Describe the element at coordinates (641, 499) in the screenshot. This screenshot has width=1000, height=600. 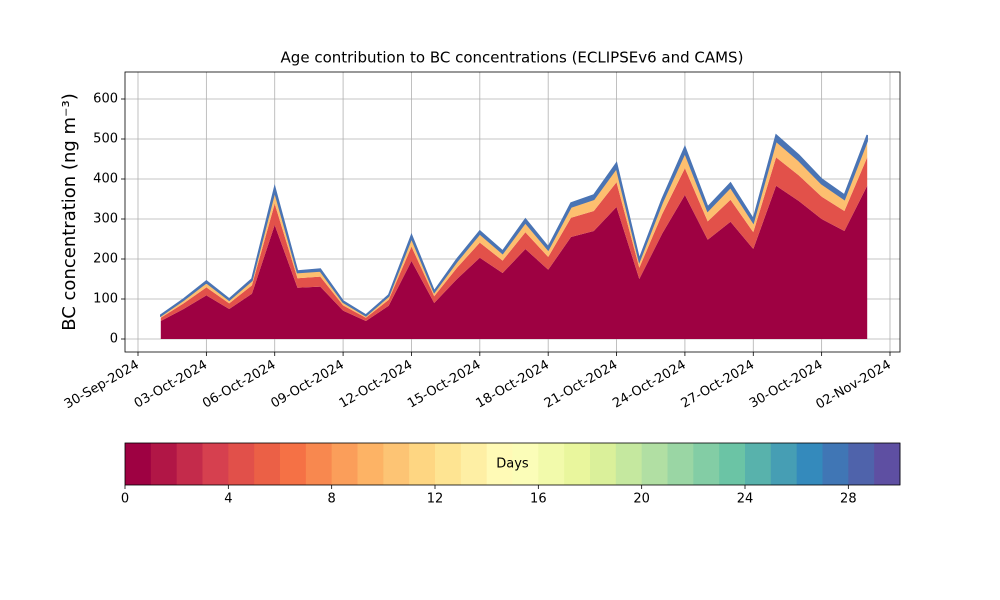
I see `colorbar-tick-label: 20` at that location.